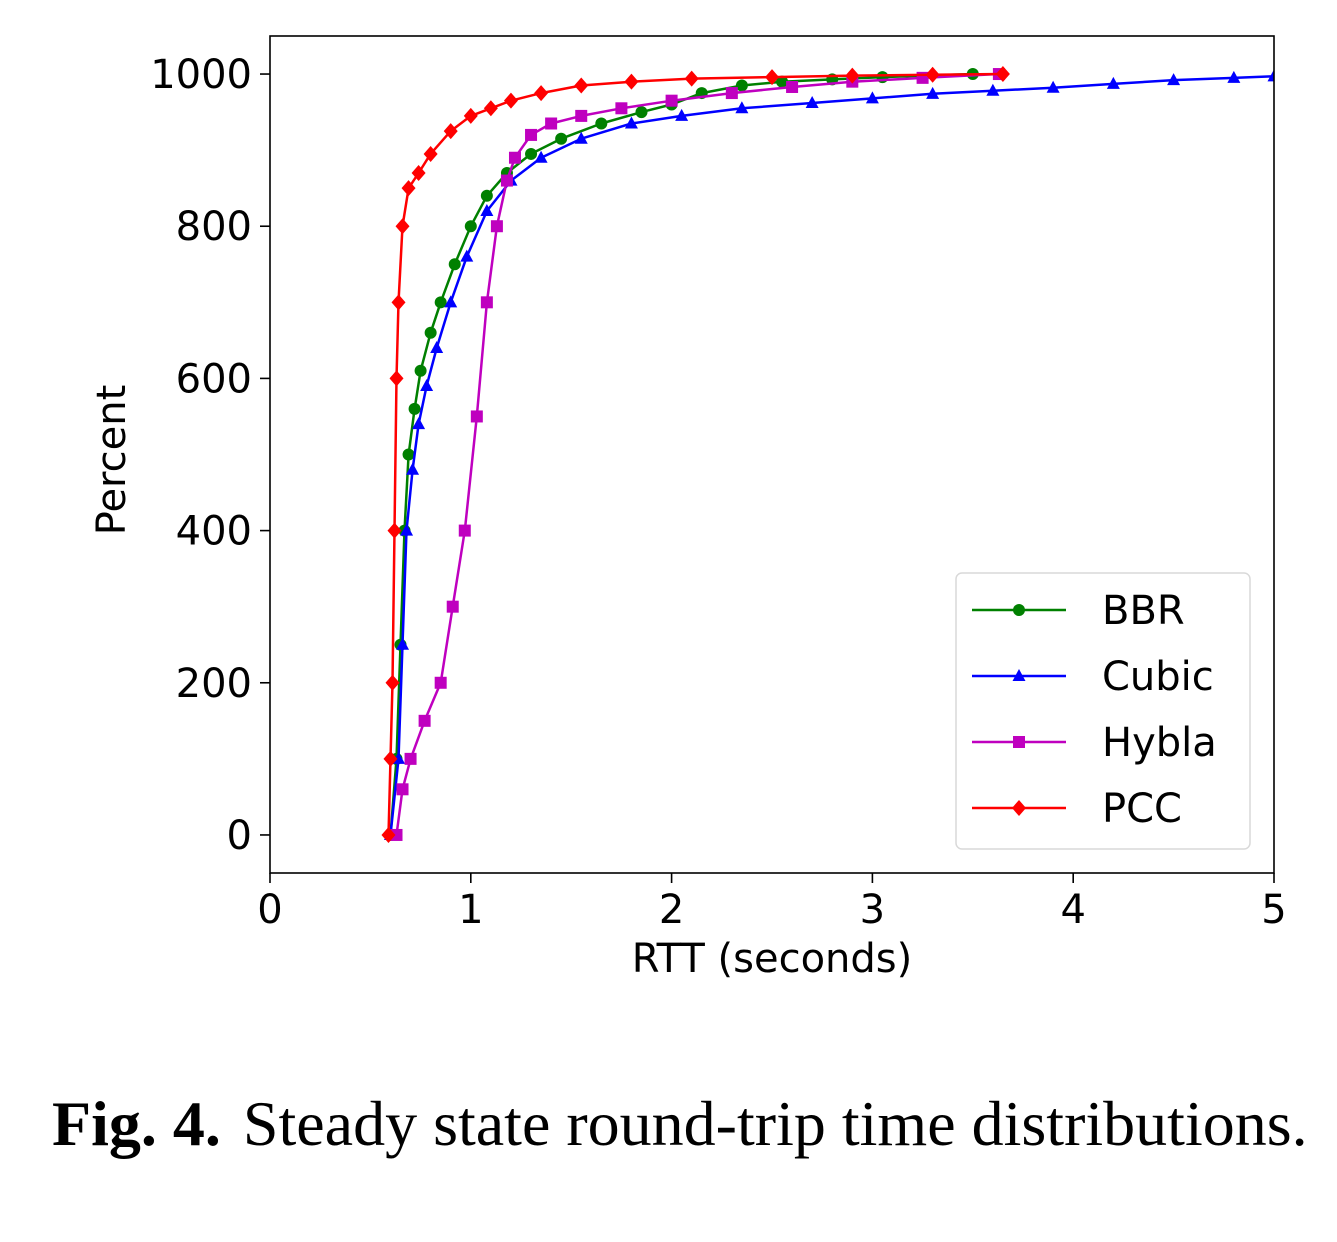 This screenshot has height=1242, width=1337. I want to click on legend-label-pcc: PCC, so click(1142, 809).